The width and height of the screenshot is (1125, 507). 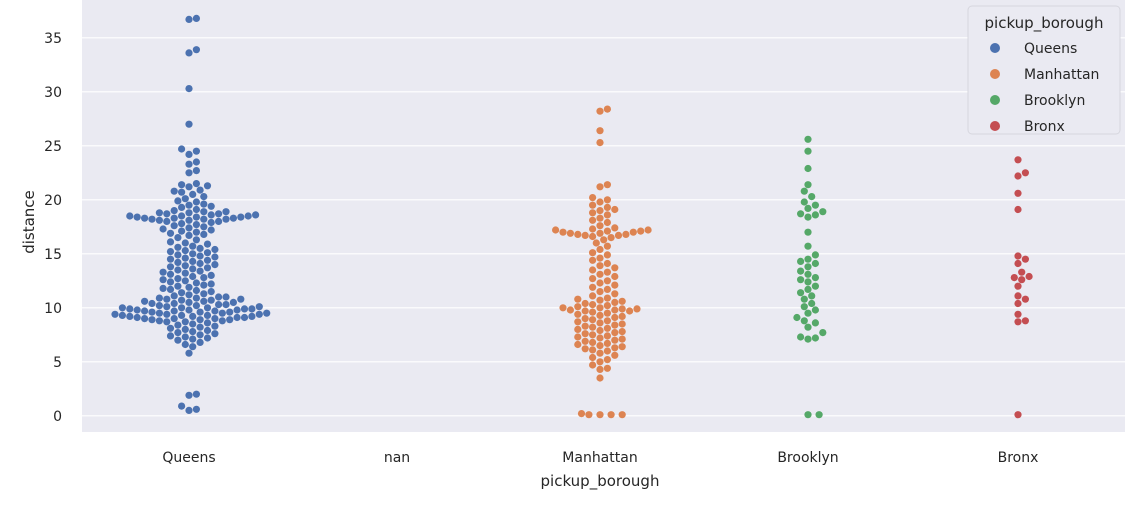 What do you see at coordinates (1054, 101) in the screenshot?
I see `legend-label: Brooklyn` at bounding box center [1054, 101].